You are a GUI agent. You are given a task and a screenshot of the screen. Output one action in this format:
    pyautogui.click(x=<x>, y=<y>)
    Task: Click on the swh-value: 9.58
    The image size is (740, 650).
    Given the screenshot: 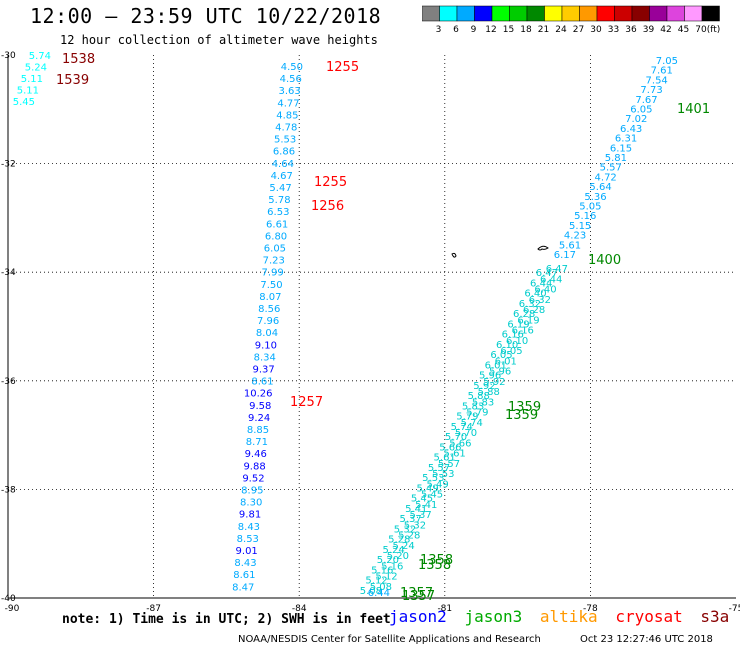 What is the action you would take?
    pyautogui.click(x=260, y=406)
    